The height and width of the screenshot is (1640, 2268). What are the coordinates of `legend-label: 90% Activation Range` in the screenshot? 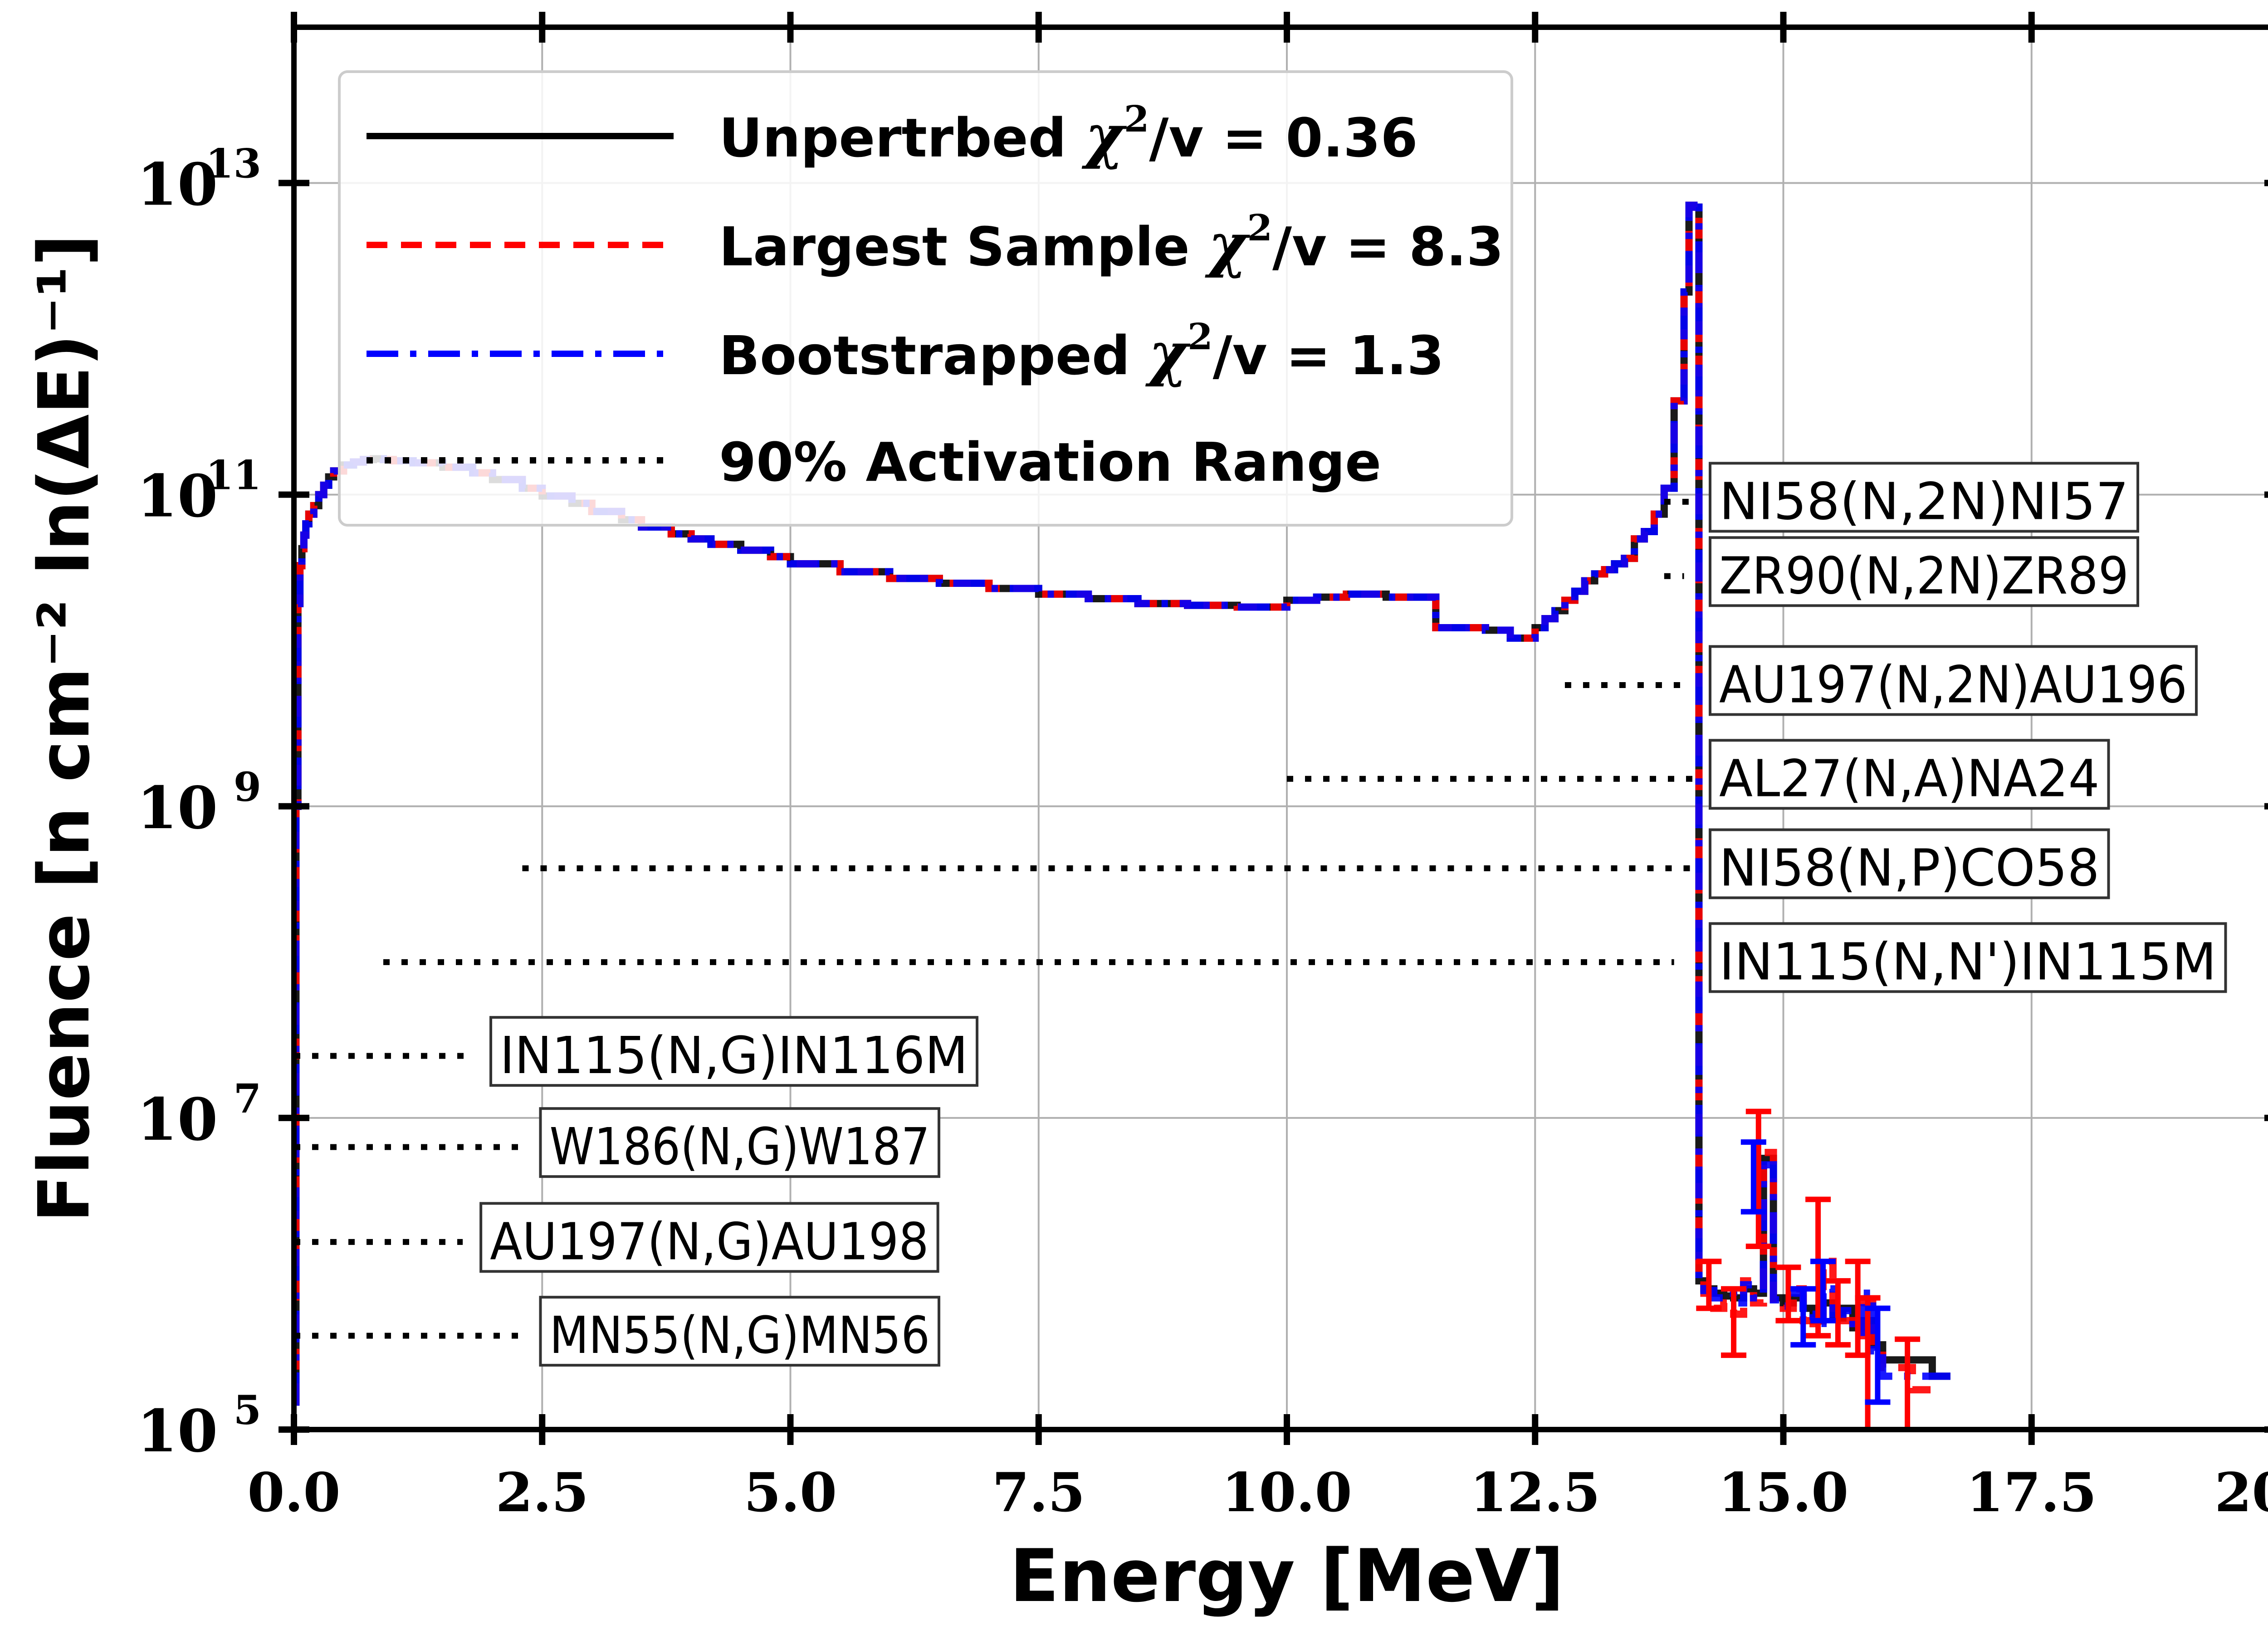 It's located at (1050, 462).